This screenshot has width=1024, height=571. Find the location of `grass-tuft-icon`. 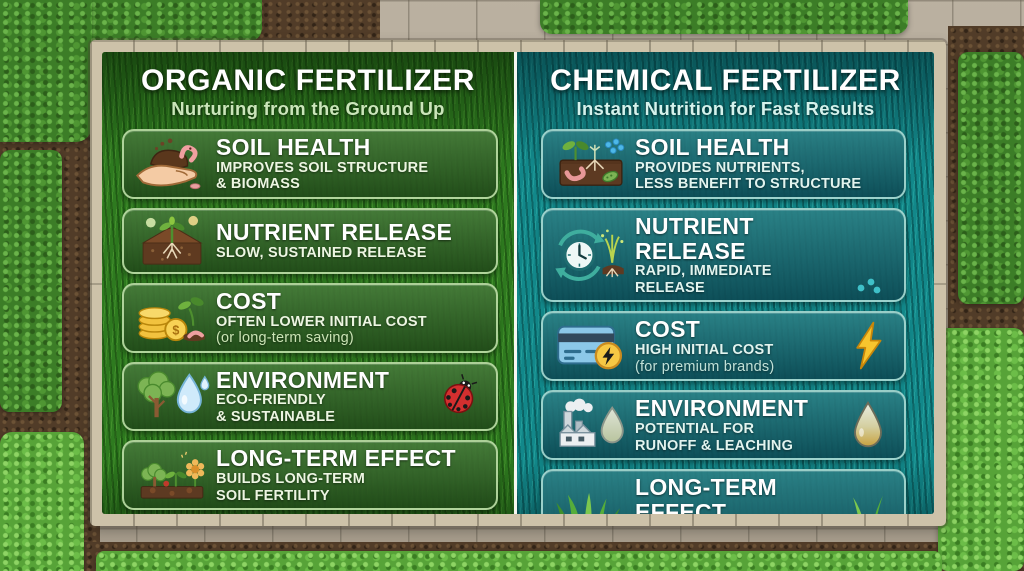

grass-tuft-icon is located at coordinates (591, 501).